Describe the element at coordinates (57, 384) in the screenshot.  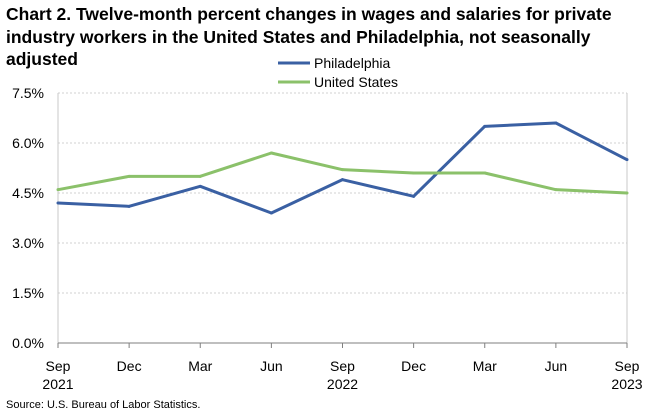
I see `x-year-label: 2021` at that location.